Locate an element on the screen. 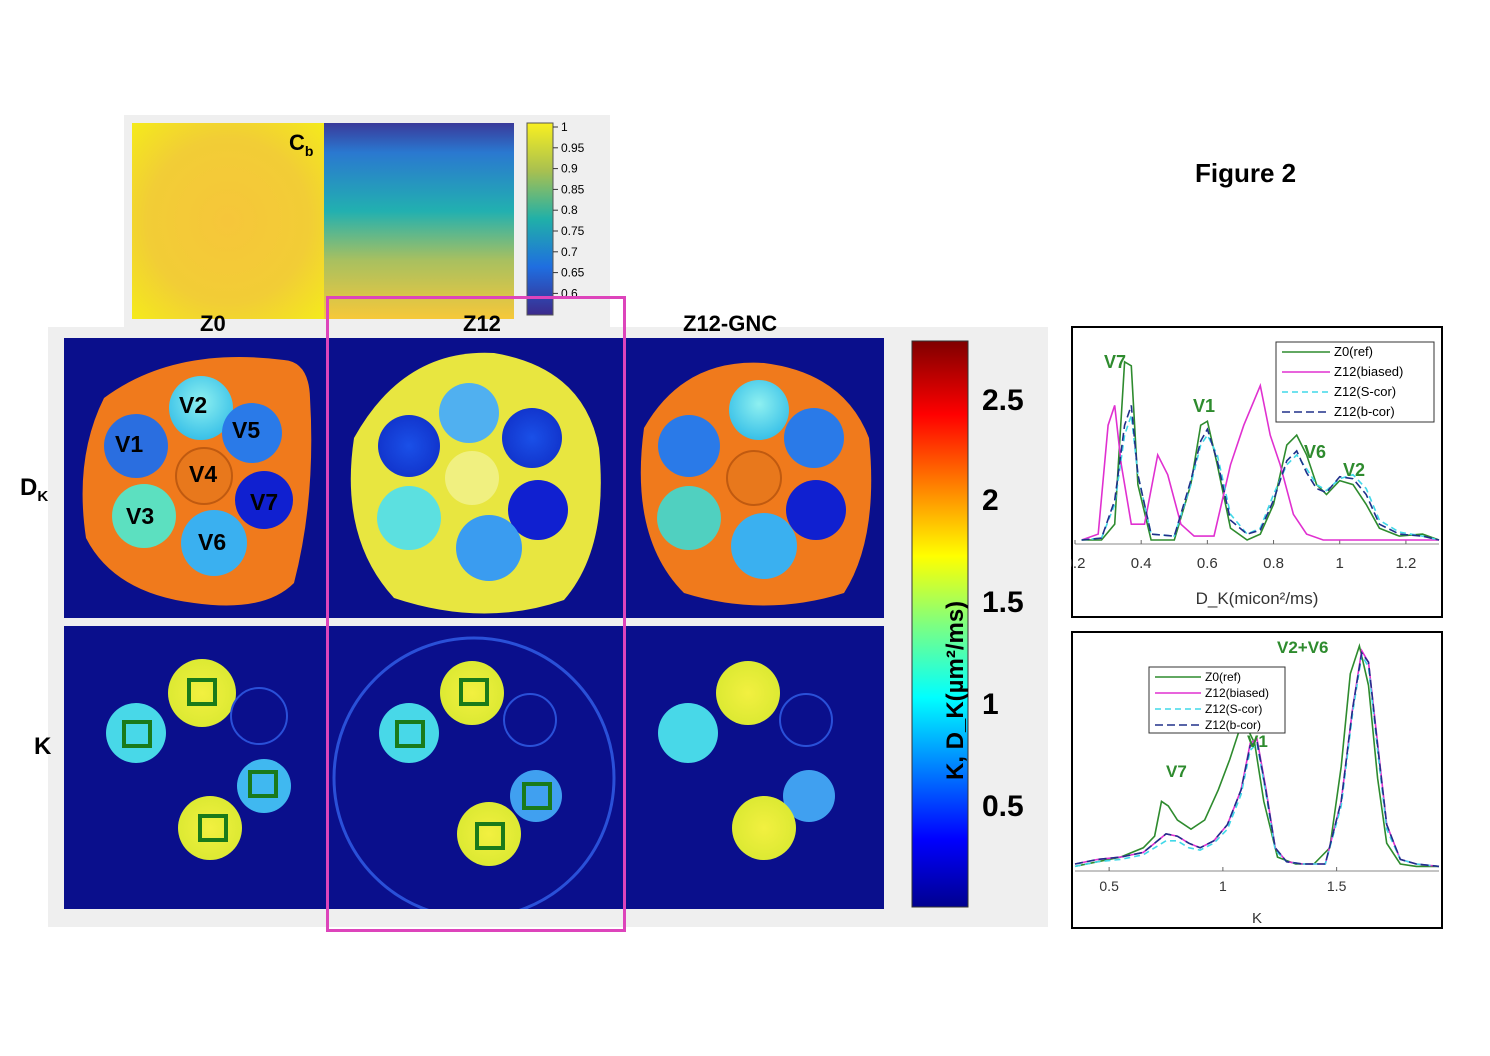 Image resolution: width=1490 pixels, height=1056 pixels. vial-label-v1: V1 is located at coordinates (129, 444).